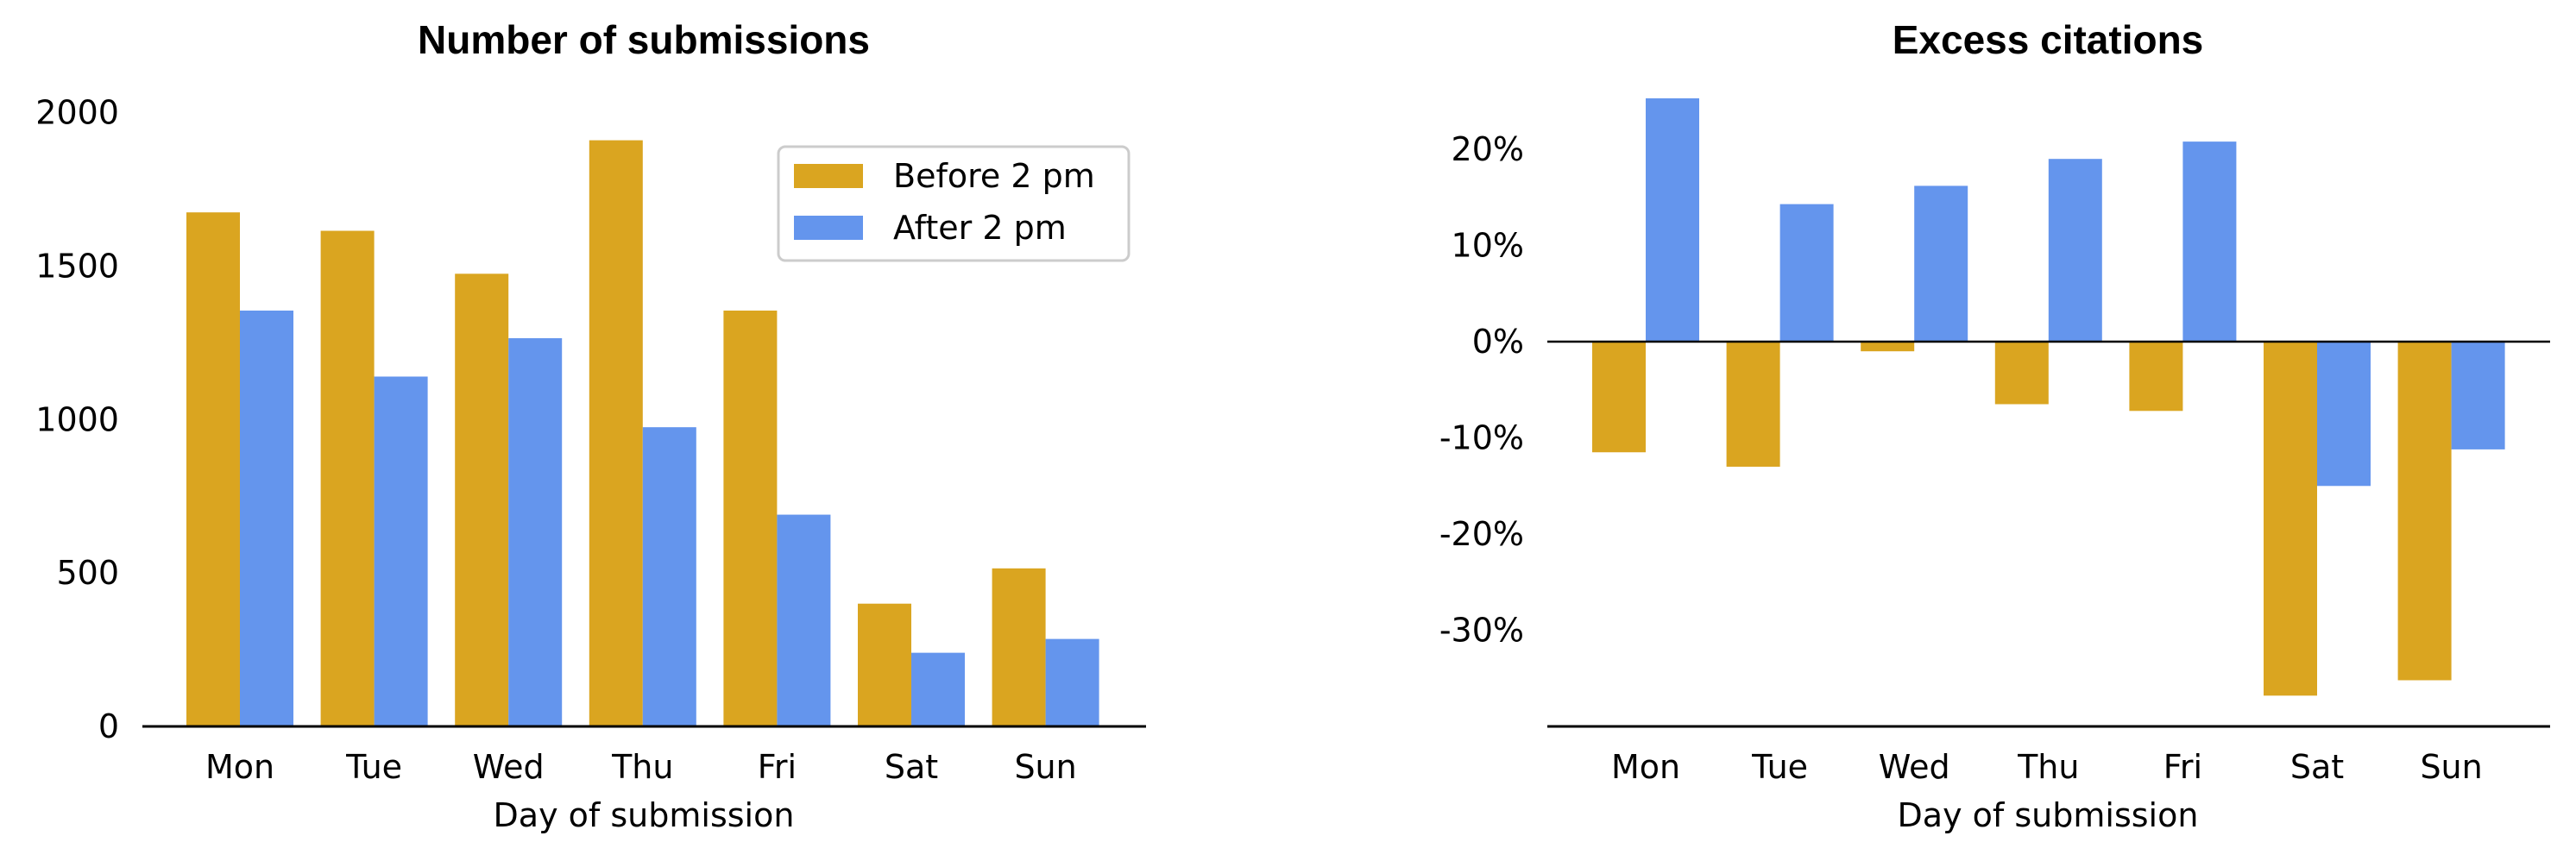  I want to click on y-tick-label: 1000, so click(77, 419).